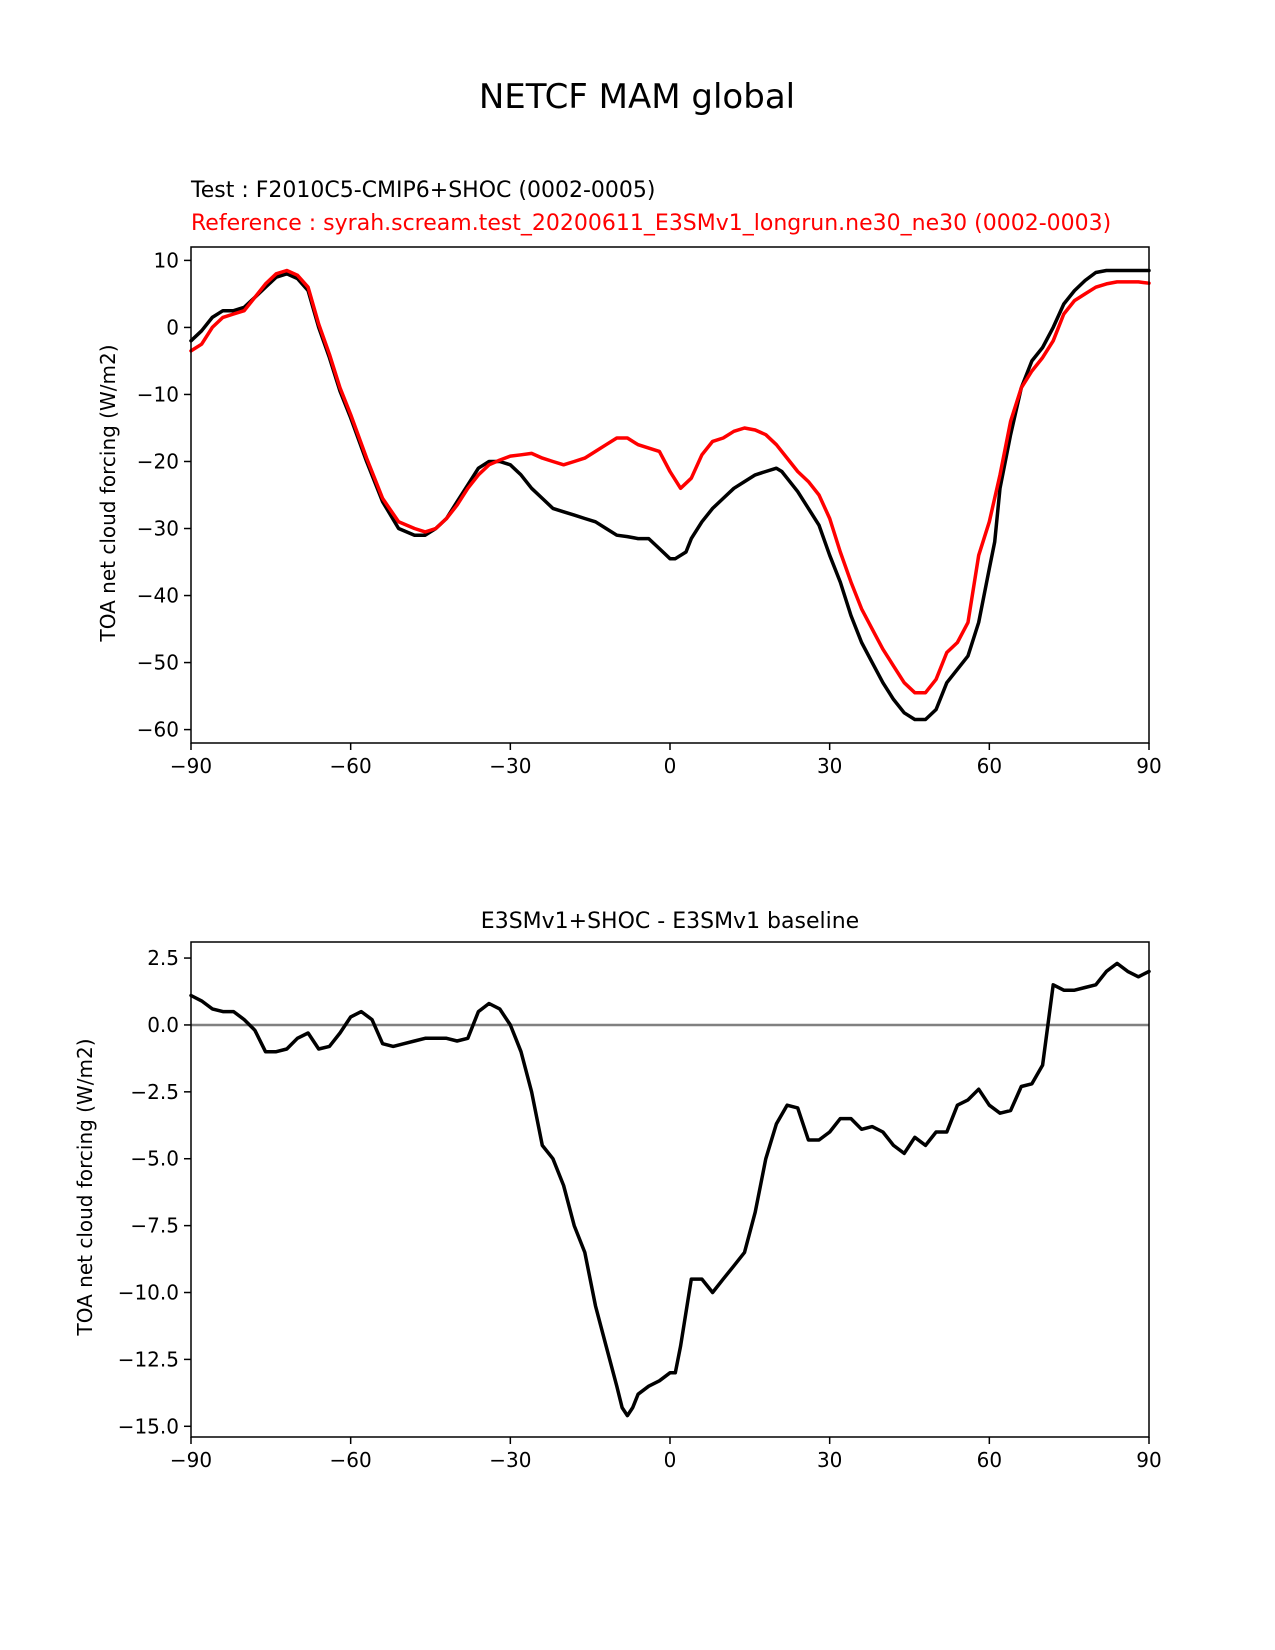  I want to click on figure-title: NETCF MAM global, so click(637, 97).